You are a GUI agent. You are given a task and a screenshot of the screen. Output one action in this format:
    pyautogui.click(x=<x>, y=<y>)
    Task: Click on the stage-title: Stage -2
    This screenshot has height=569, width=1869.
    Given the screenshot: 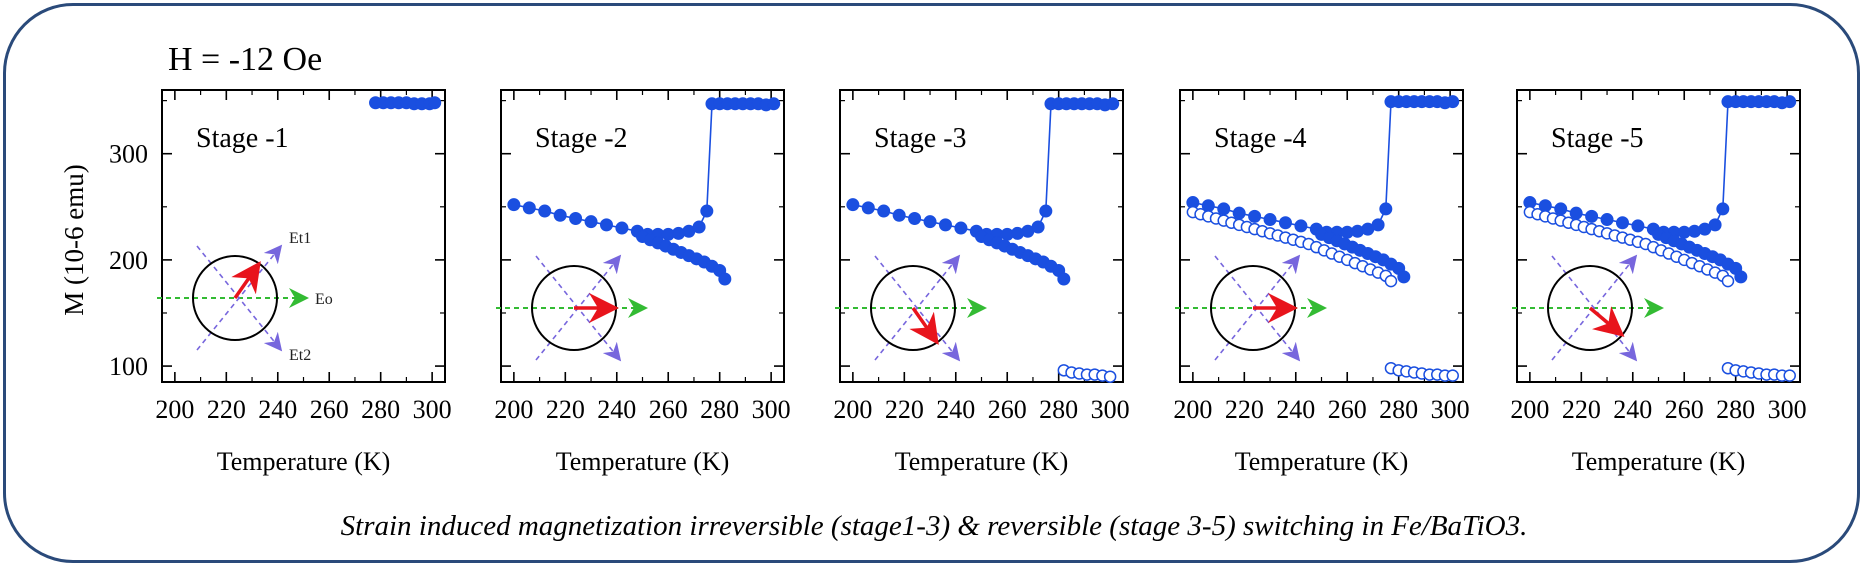 What is the action you would take?
    pyautogui.click(x=581, y=138)
    